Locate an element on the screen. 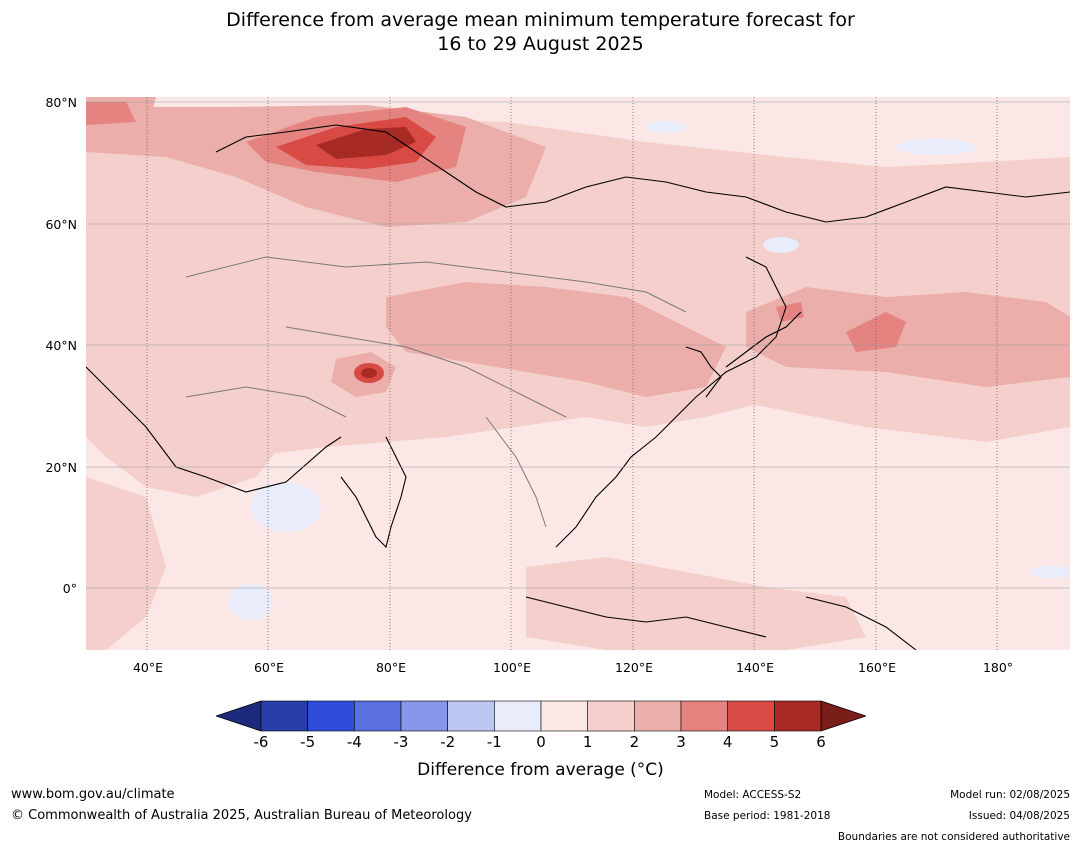  cool-patch-okhotsk is located at coordinates (781, 245).